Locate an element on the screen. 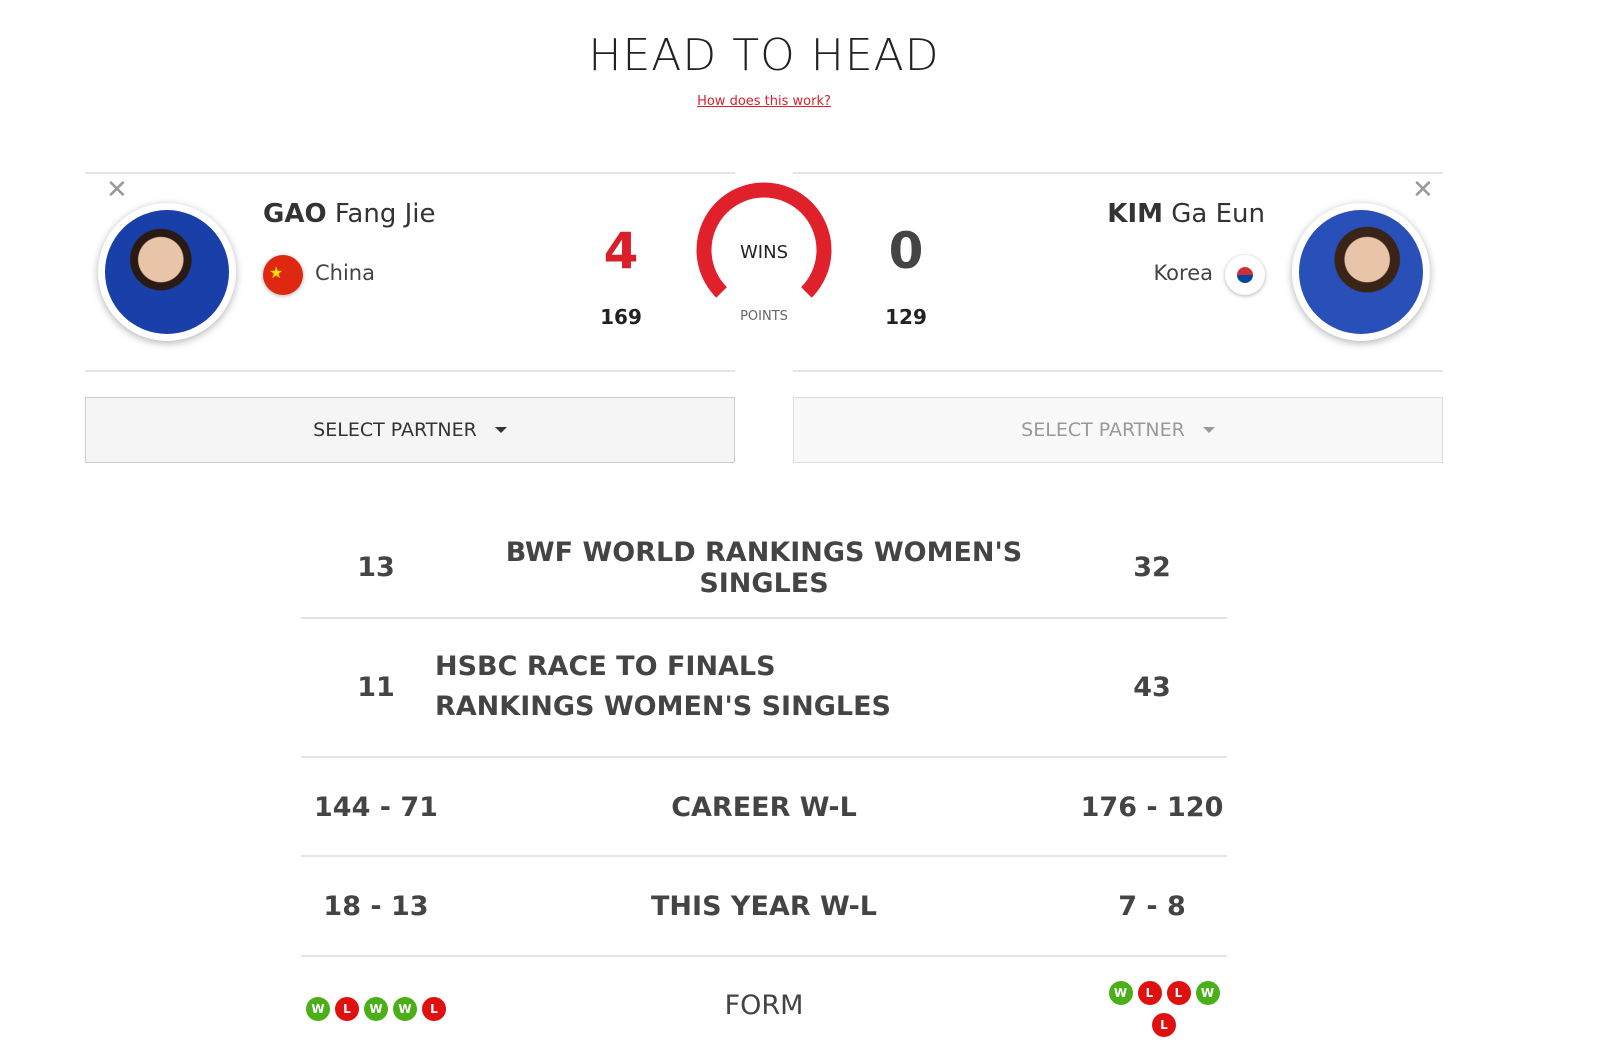  player2-name: KIM Ga Eun is located at coordinates (1186, 214).